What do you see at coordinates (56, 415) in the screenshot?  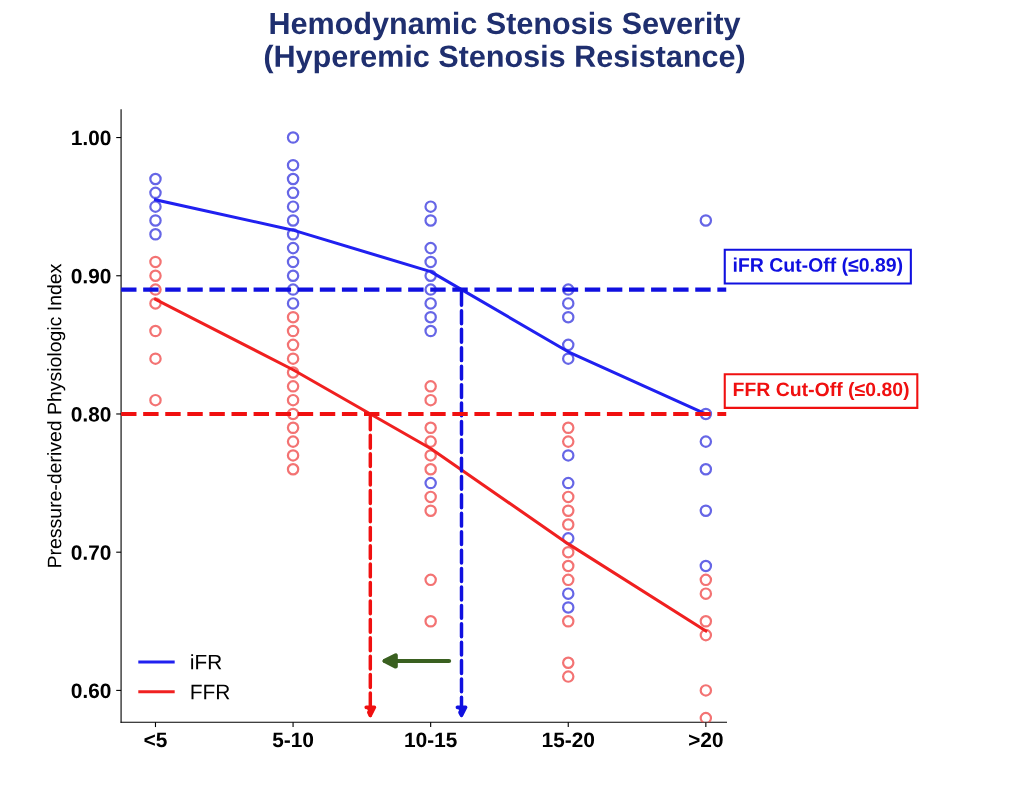 I see `y-axis-title: Pressure-derived Physiologic Index` at bounding box center [56, 415].